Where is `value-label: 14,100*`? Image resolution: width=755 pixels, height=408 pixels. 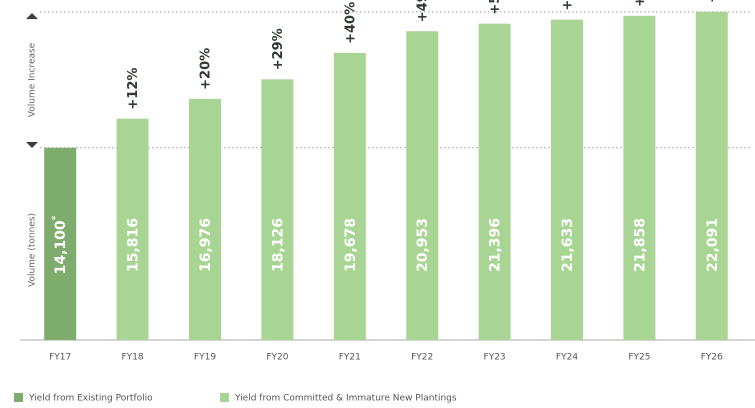 value-label: 14,100* is located at coordinates (60, 244).